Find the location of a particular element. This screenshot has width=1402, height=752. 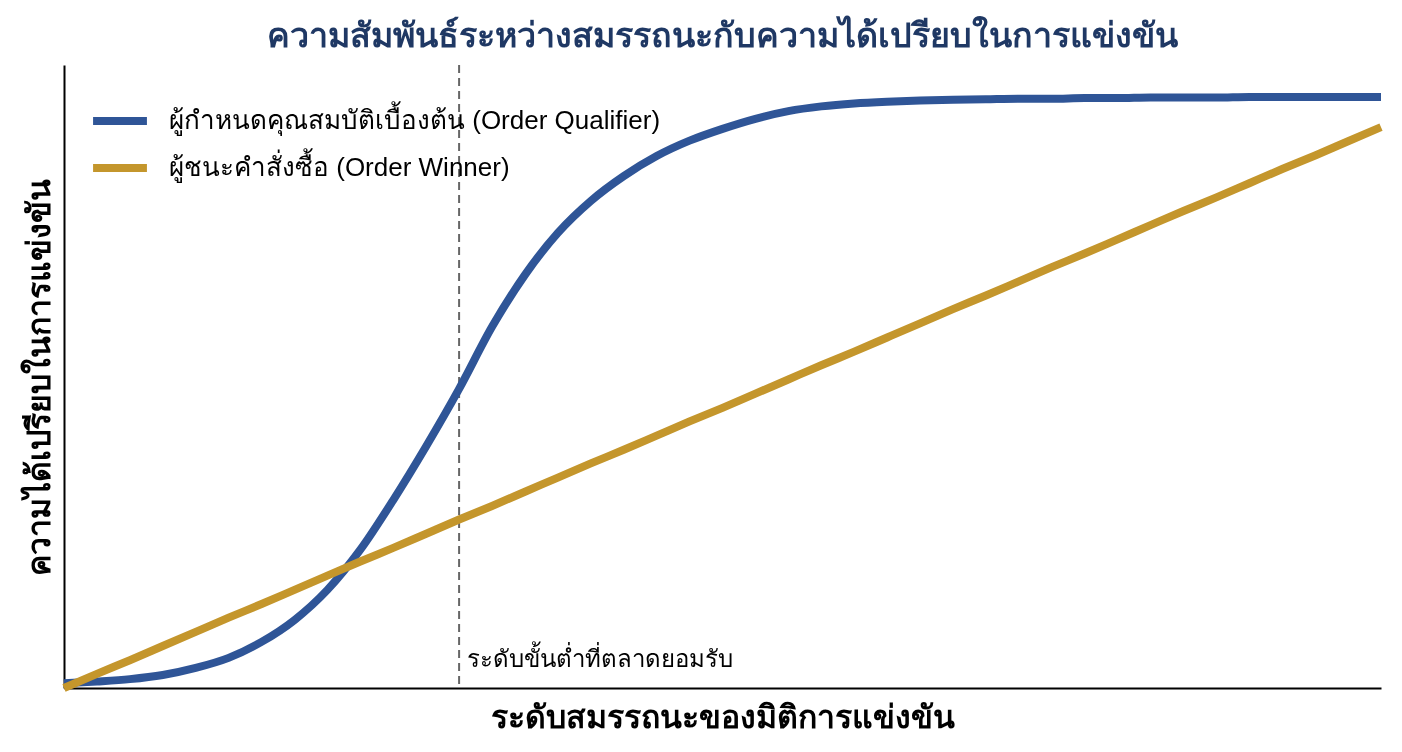

chart-title: ความสัมพันธ์ระหว่างสมรรถนะกับความได้เปรียบในการแข่งขัน is located at coordinates (722, 34).